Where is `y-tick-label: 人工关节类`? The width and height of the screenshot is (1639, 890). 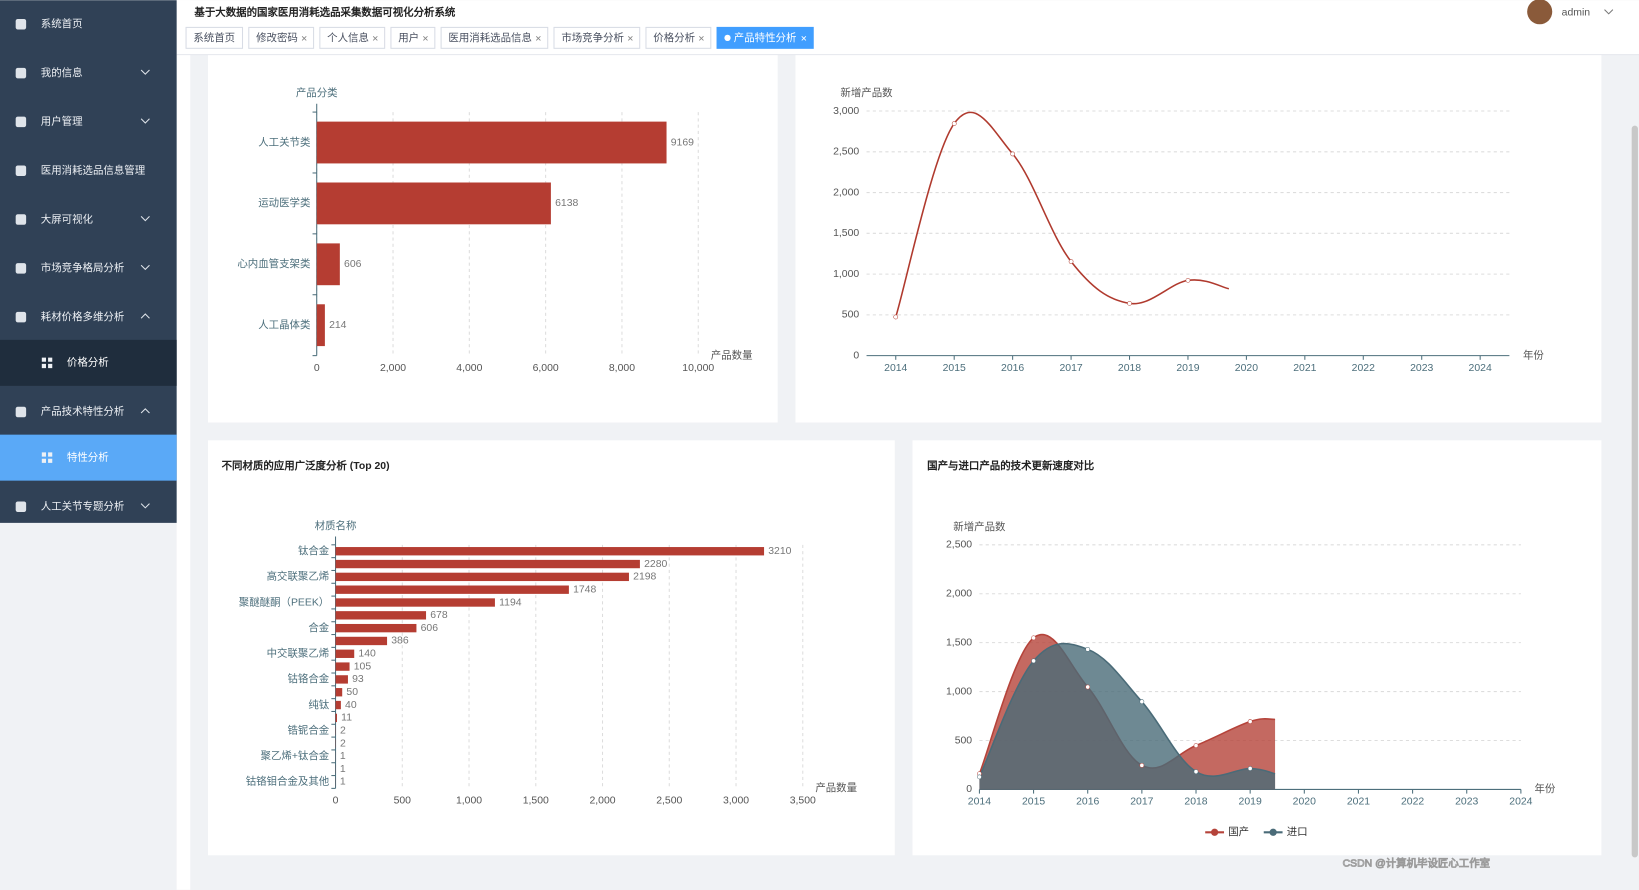
y-tick-label: 人工关节类 is located at coordinates (284, 141).